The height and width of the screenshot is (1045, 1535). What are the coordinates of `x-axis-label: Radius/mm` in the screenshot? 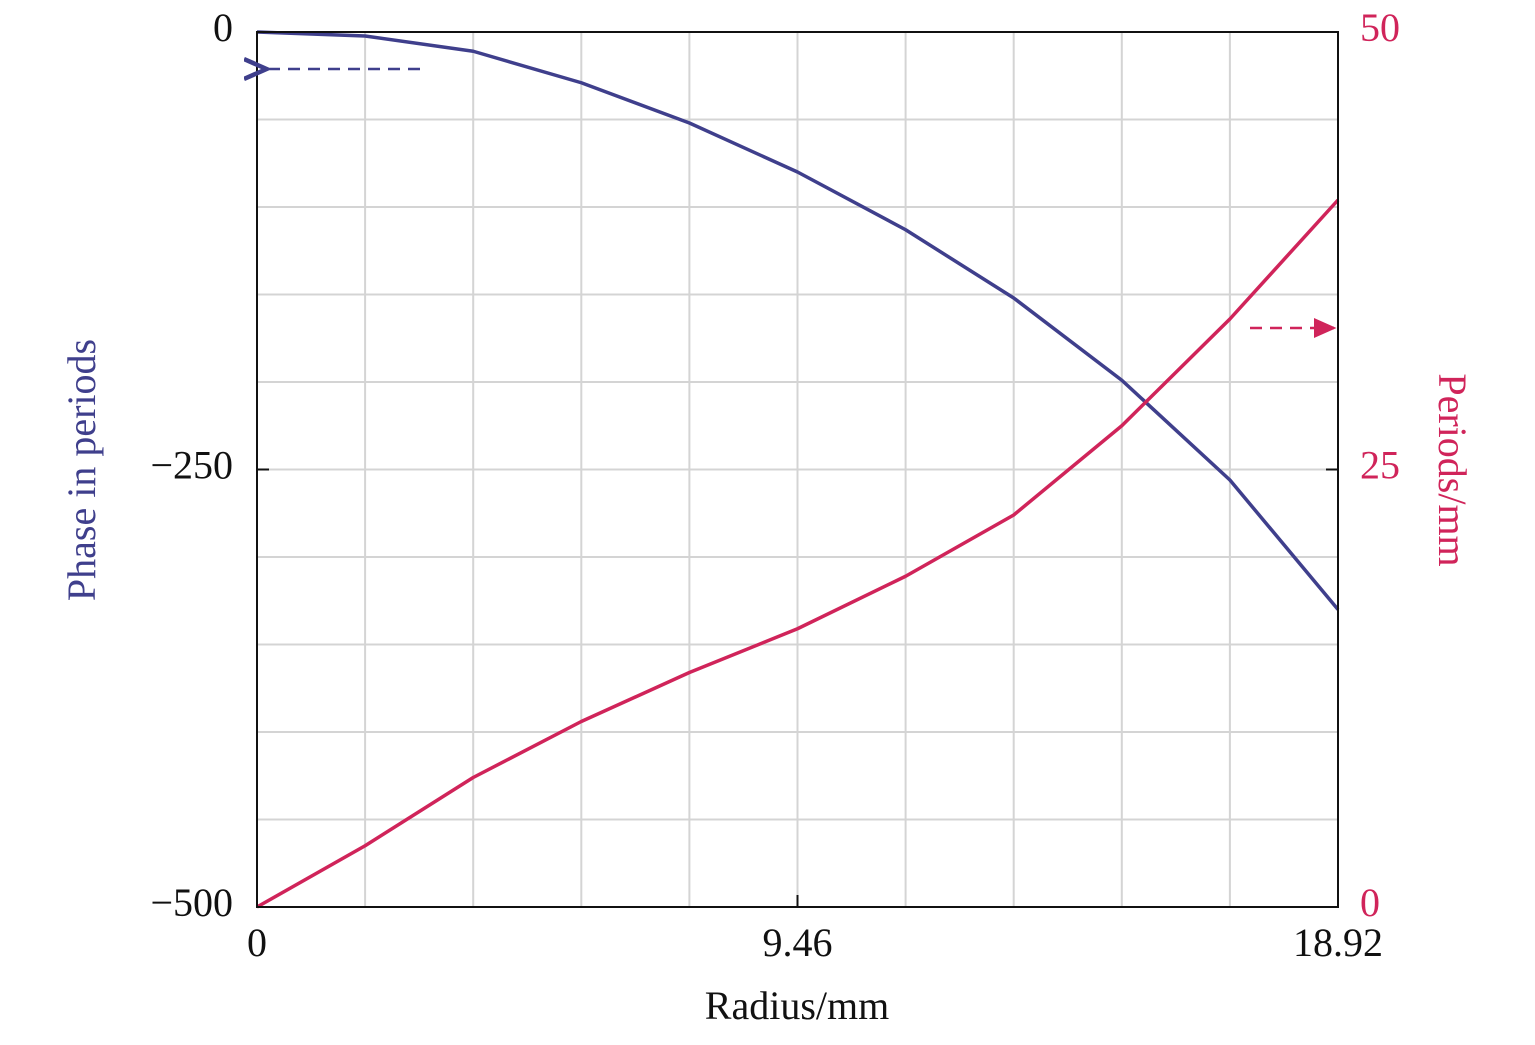 It's located at (797, 1005).